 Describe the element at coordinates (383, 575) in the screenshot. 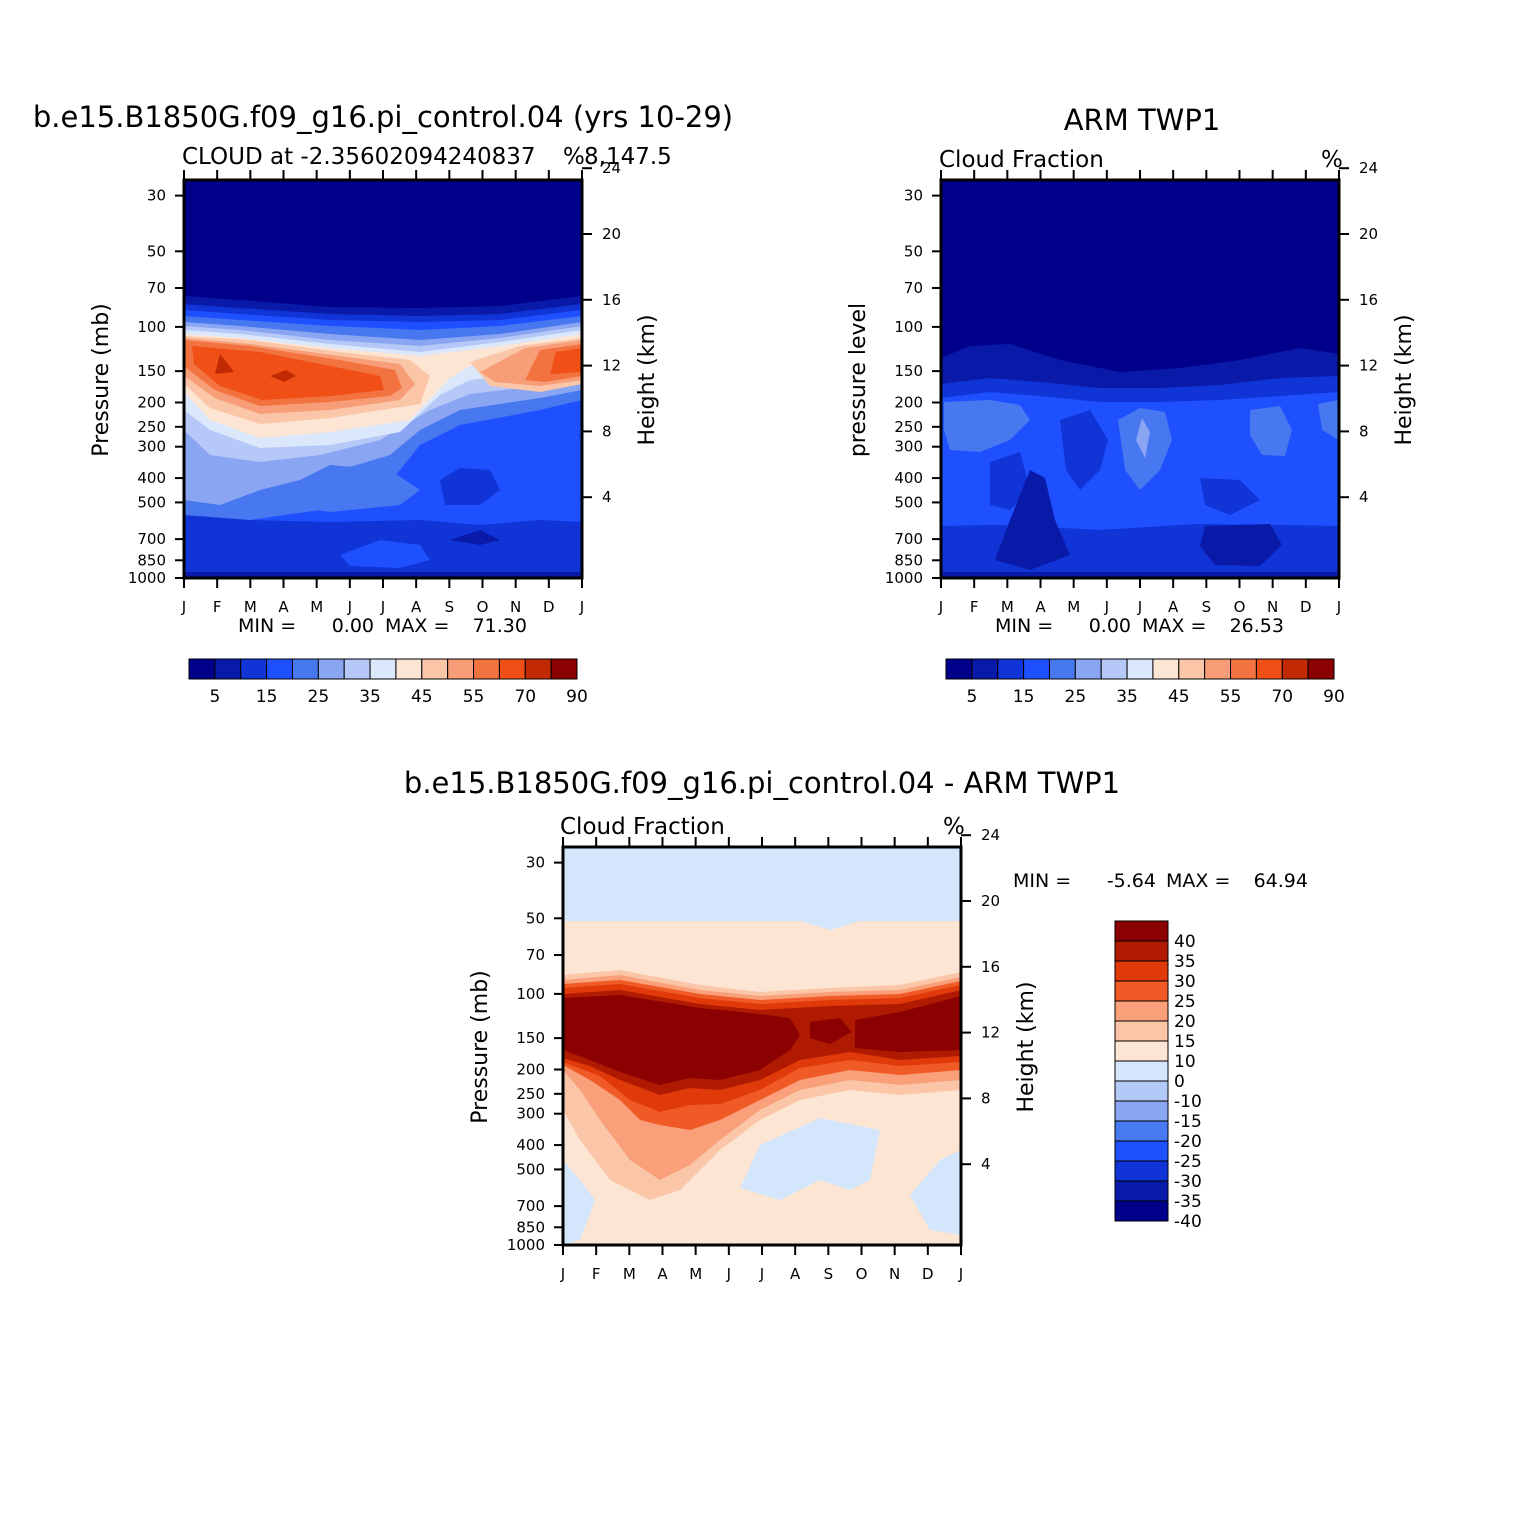

I see `p1-band-surface` at that location.